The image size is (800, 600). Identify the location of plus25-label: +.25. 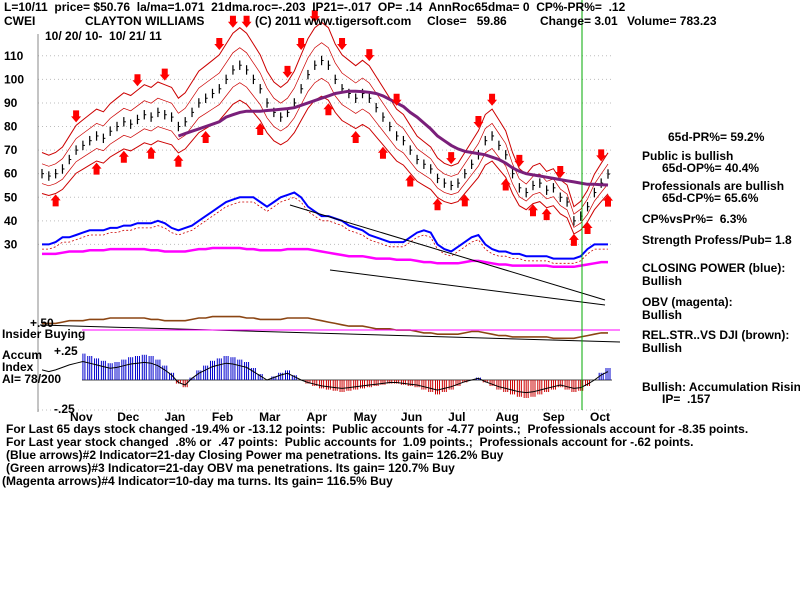
(66, 351).